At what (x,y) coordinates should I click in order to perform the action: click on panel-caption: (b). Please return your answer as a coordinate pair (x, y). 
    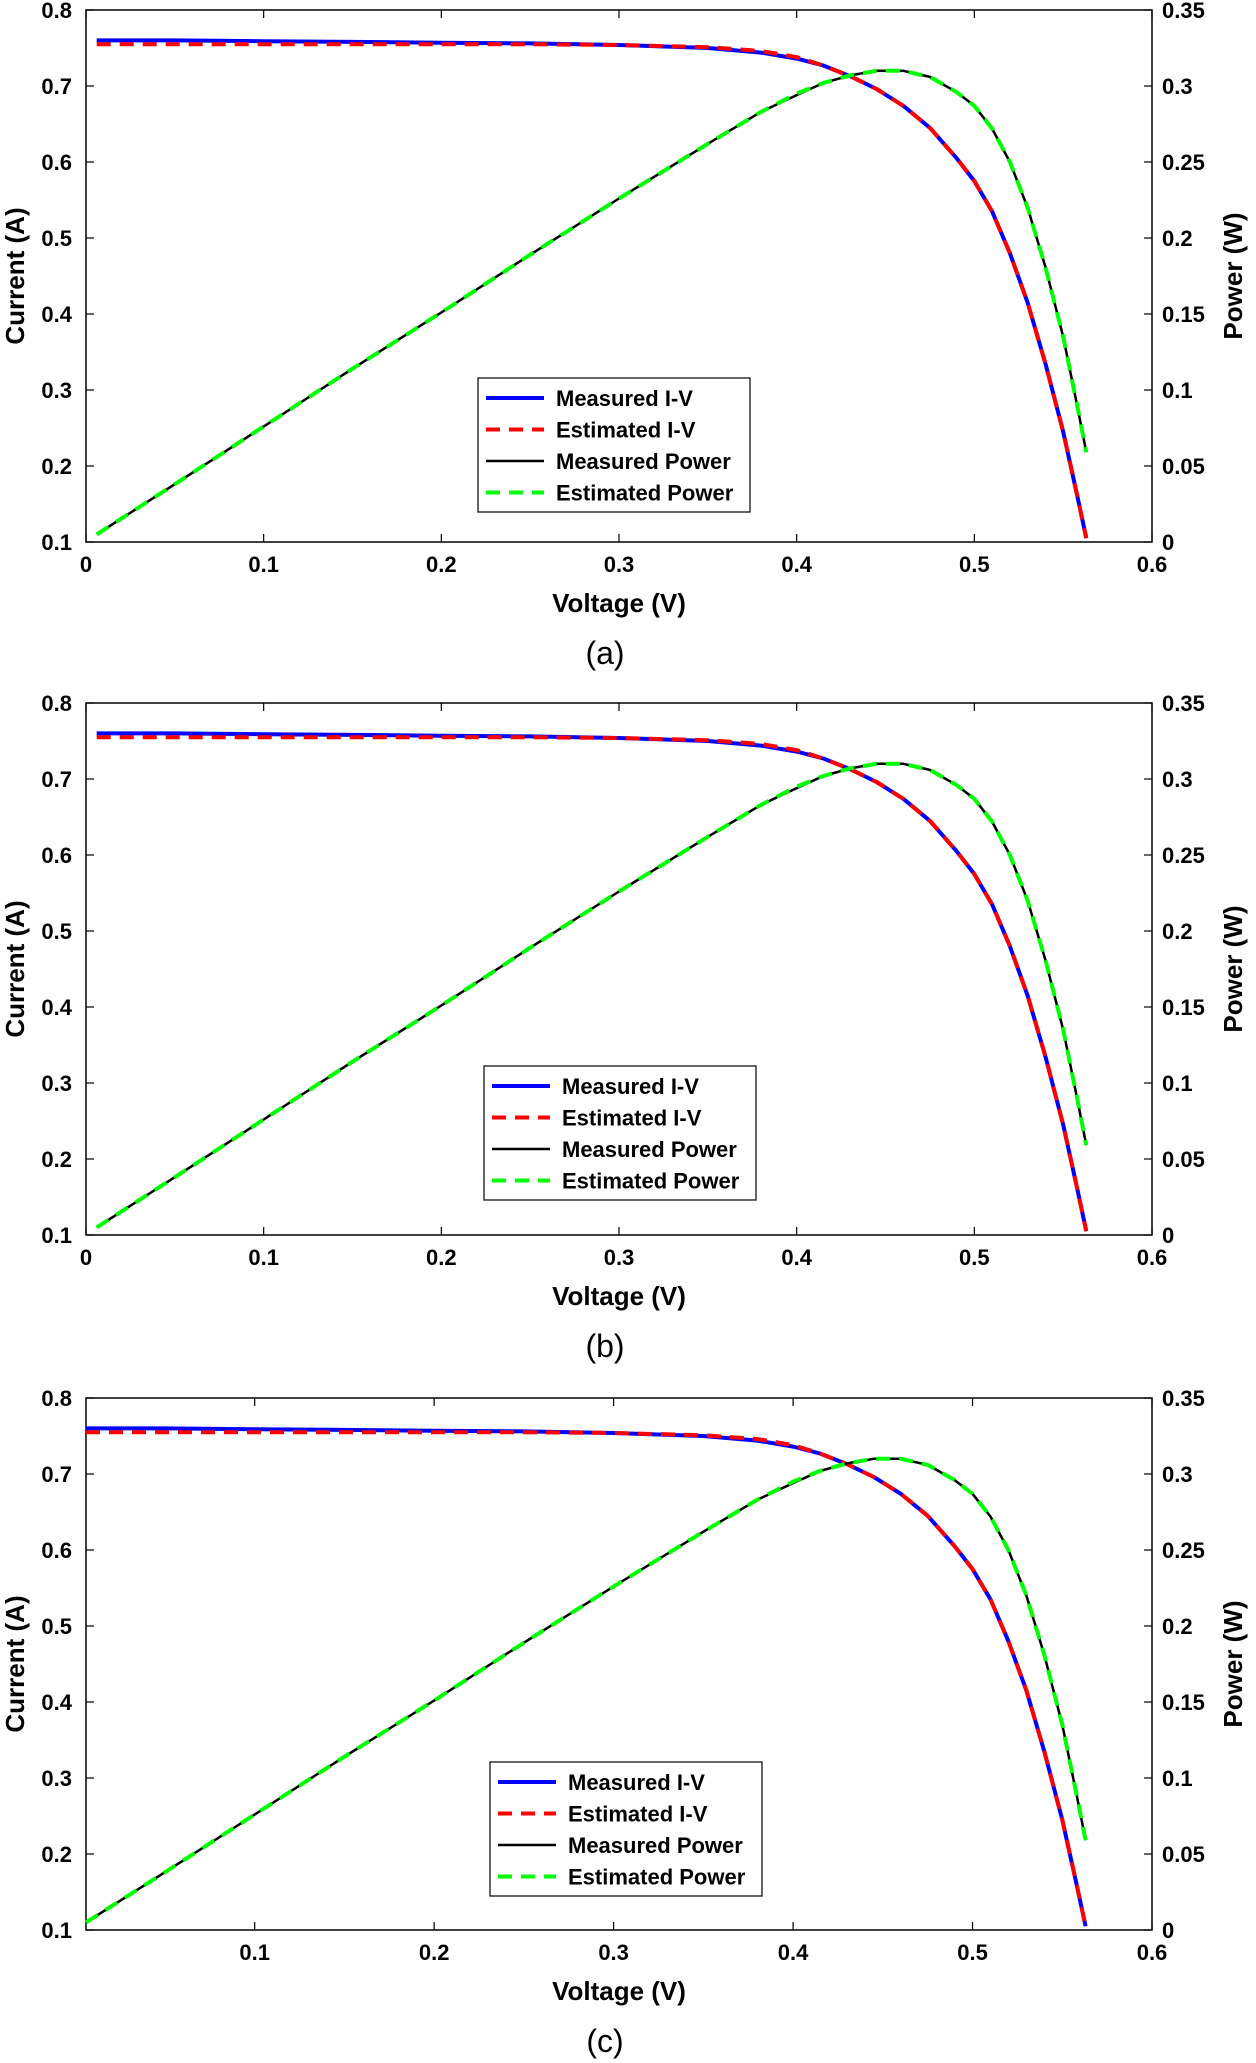
    Looking at the image, I should click on (604, 1346).